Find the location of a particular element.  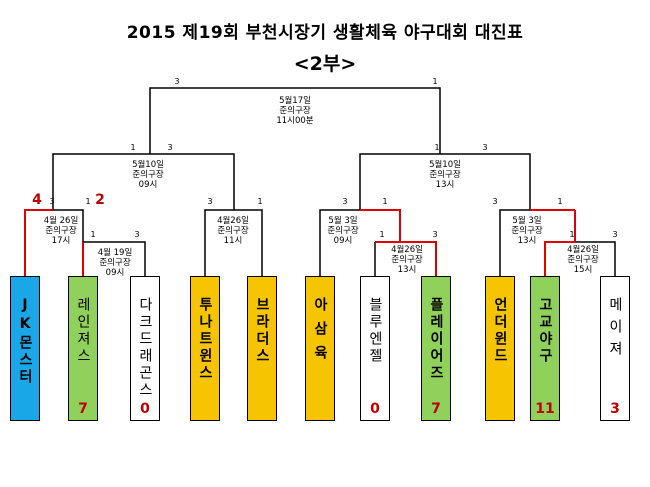

q4-score-left: 3 is located at coordinates (495, 201).